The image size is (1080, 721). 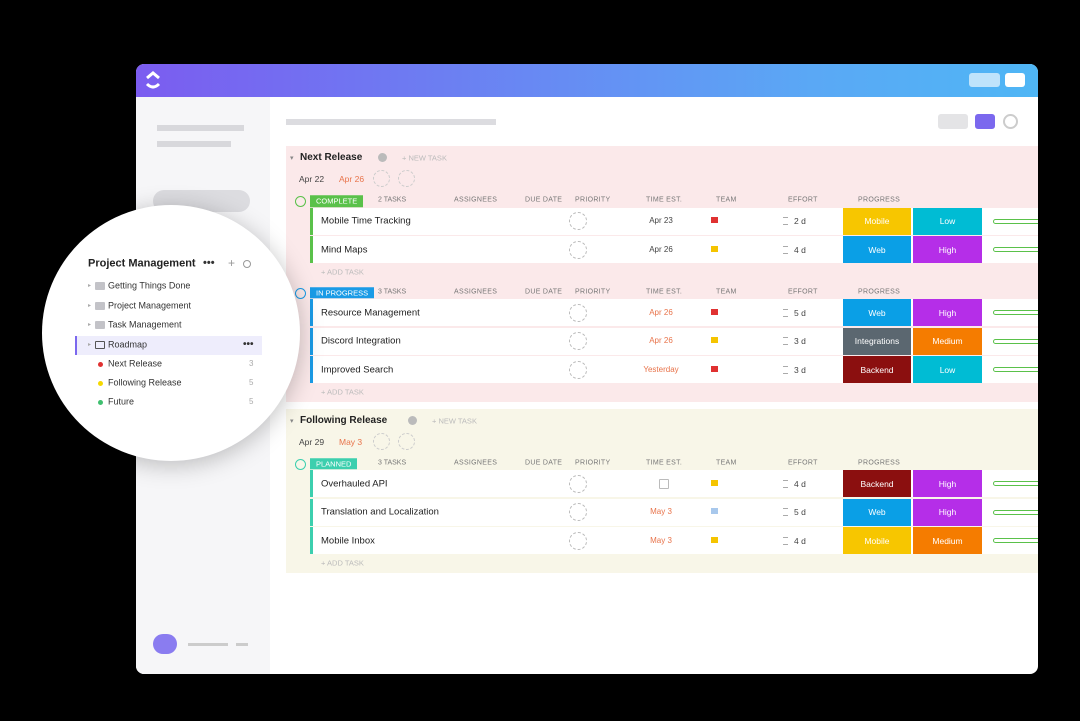 I want to click on task-name: Translation and Localization, so click(x=380, y=512).